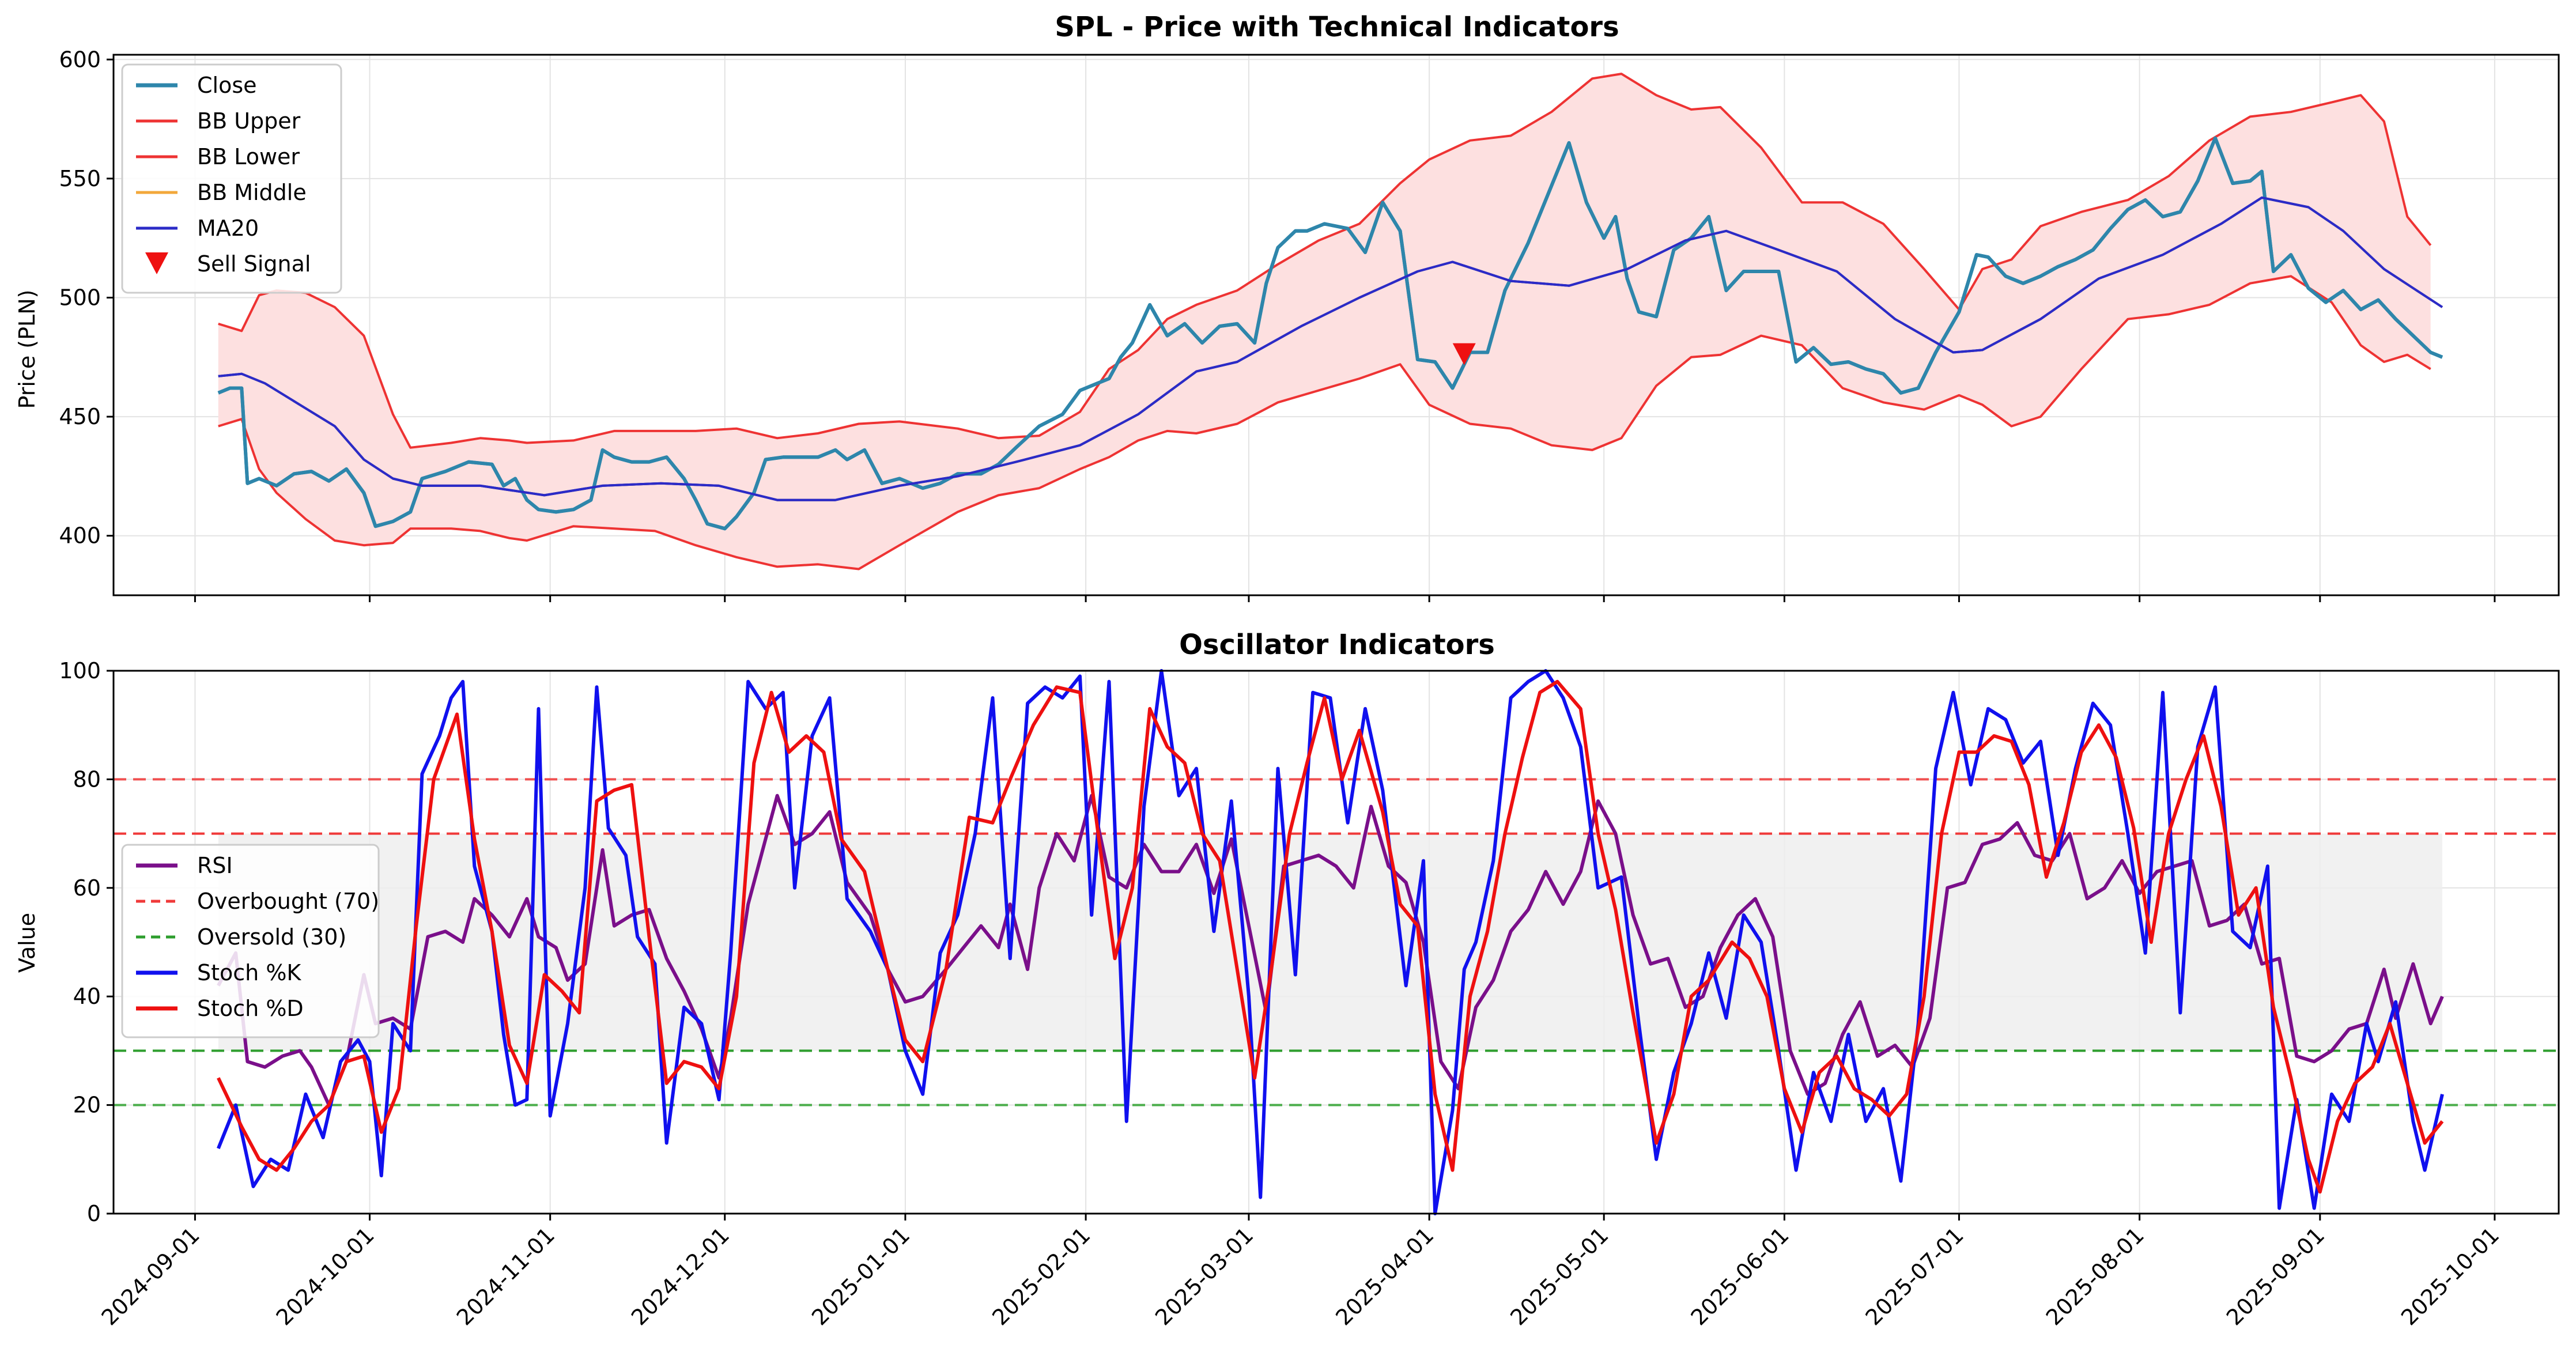  I want to click on sell-signal-markers, so click(1464, 354).